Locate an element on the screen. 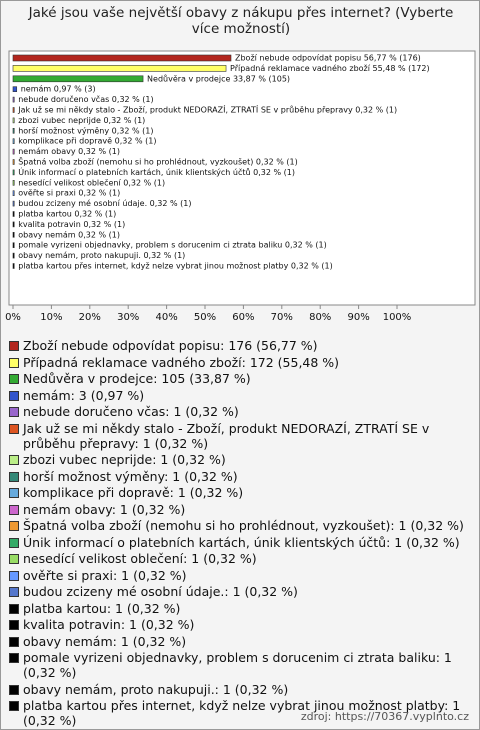  bar-label: nebude doručeno včas 0,32 % (1) is located at coordinates (85, 99).